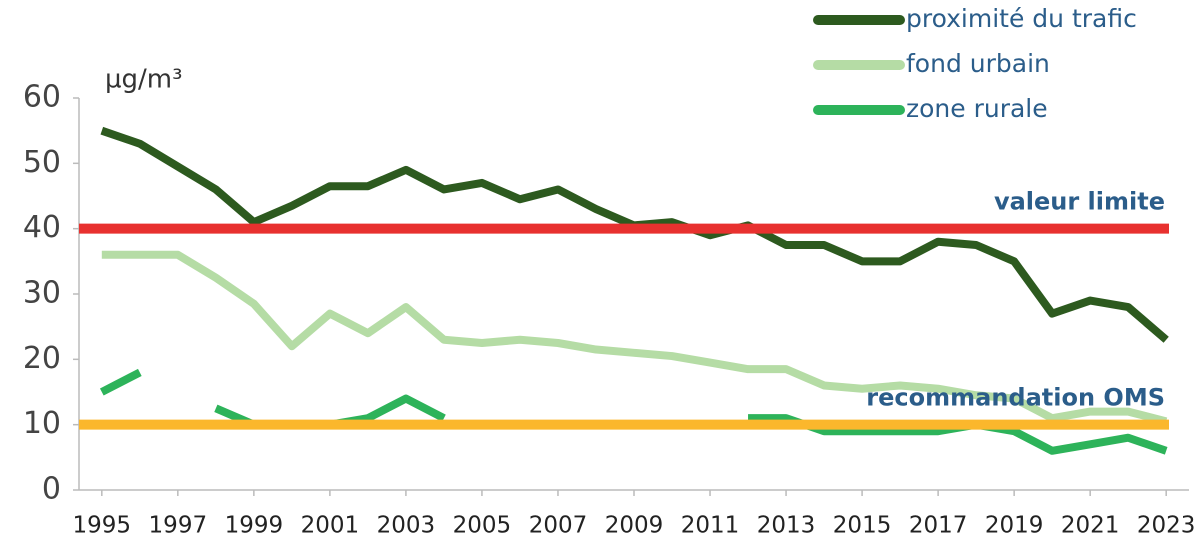  I want to click on x-tick-label: 2013, so click(786, 526).